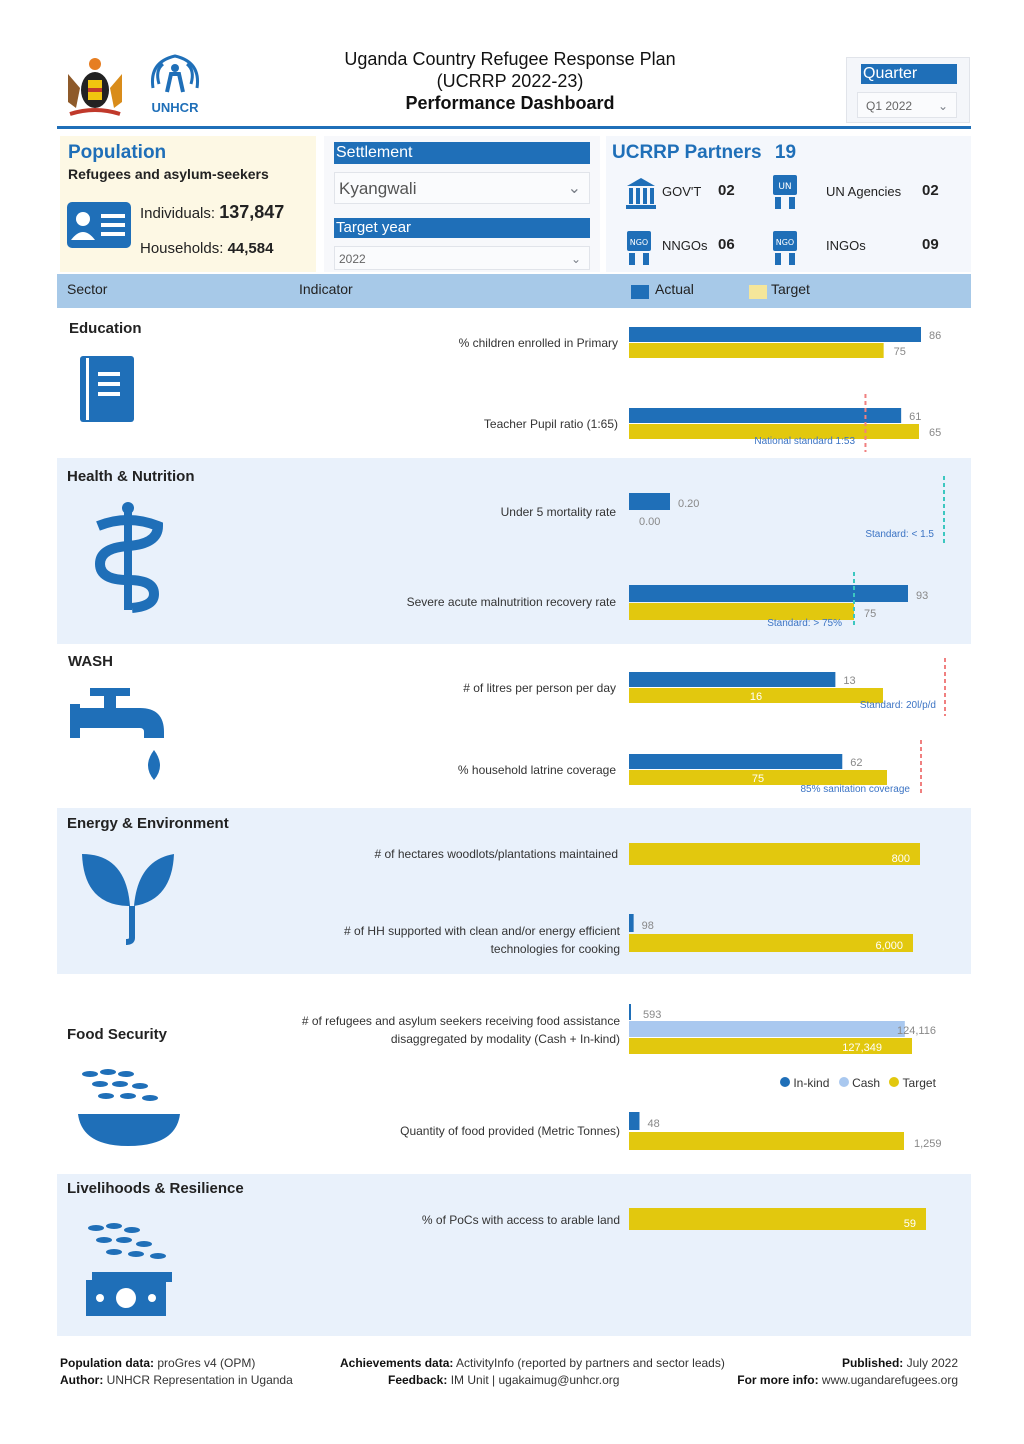  I want to click on cash-bar, so click(767, 1029).